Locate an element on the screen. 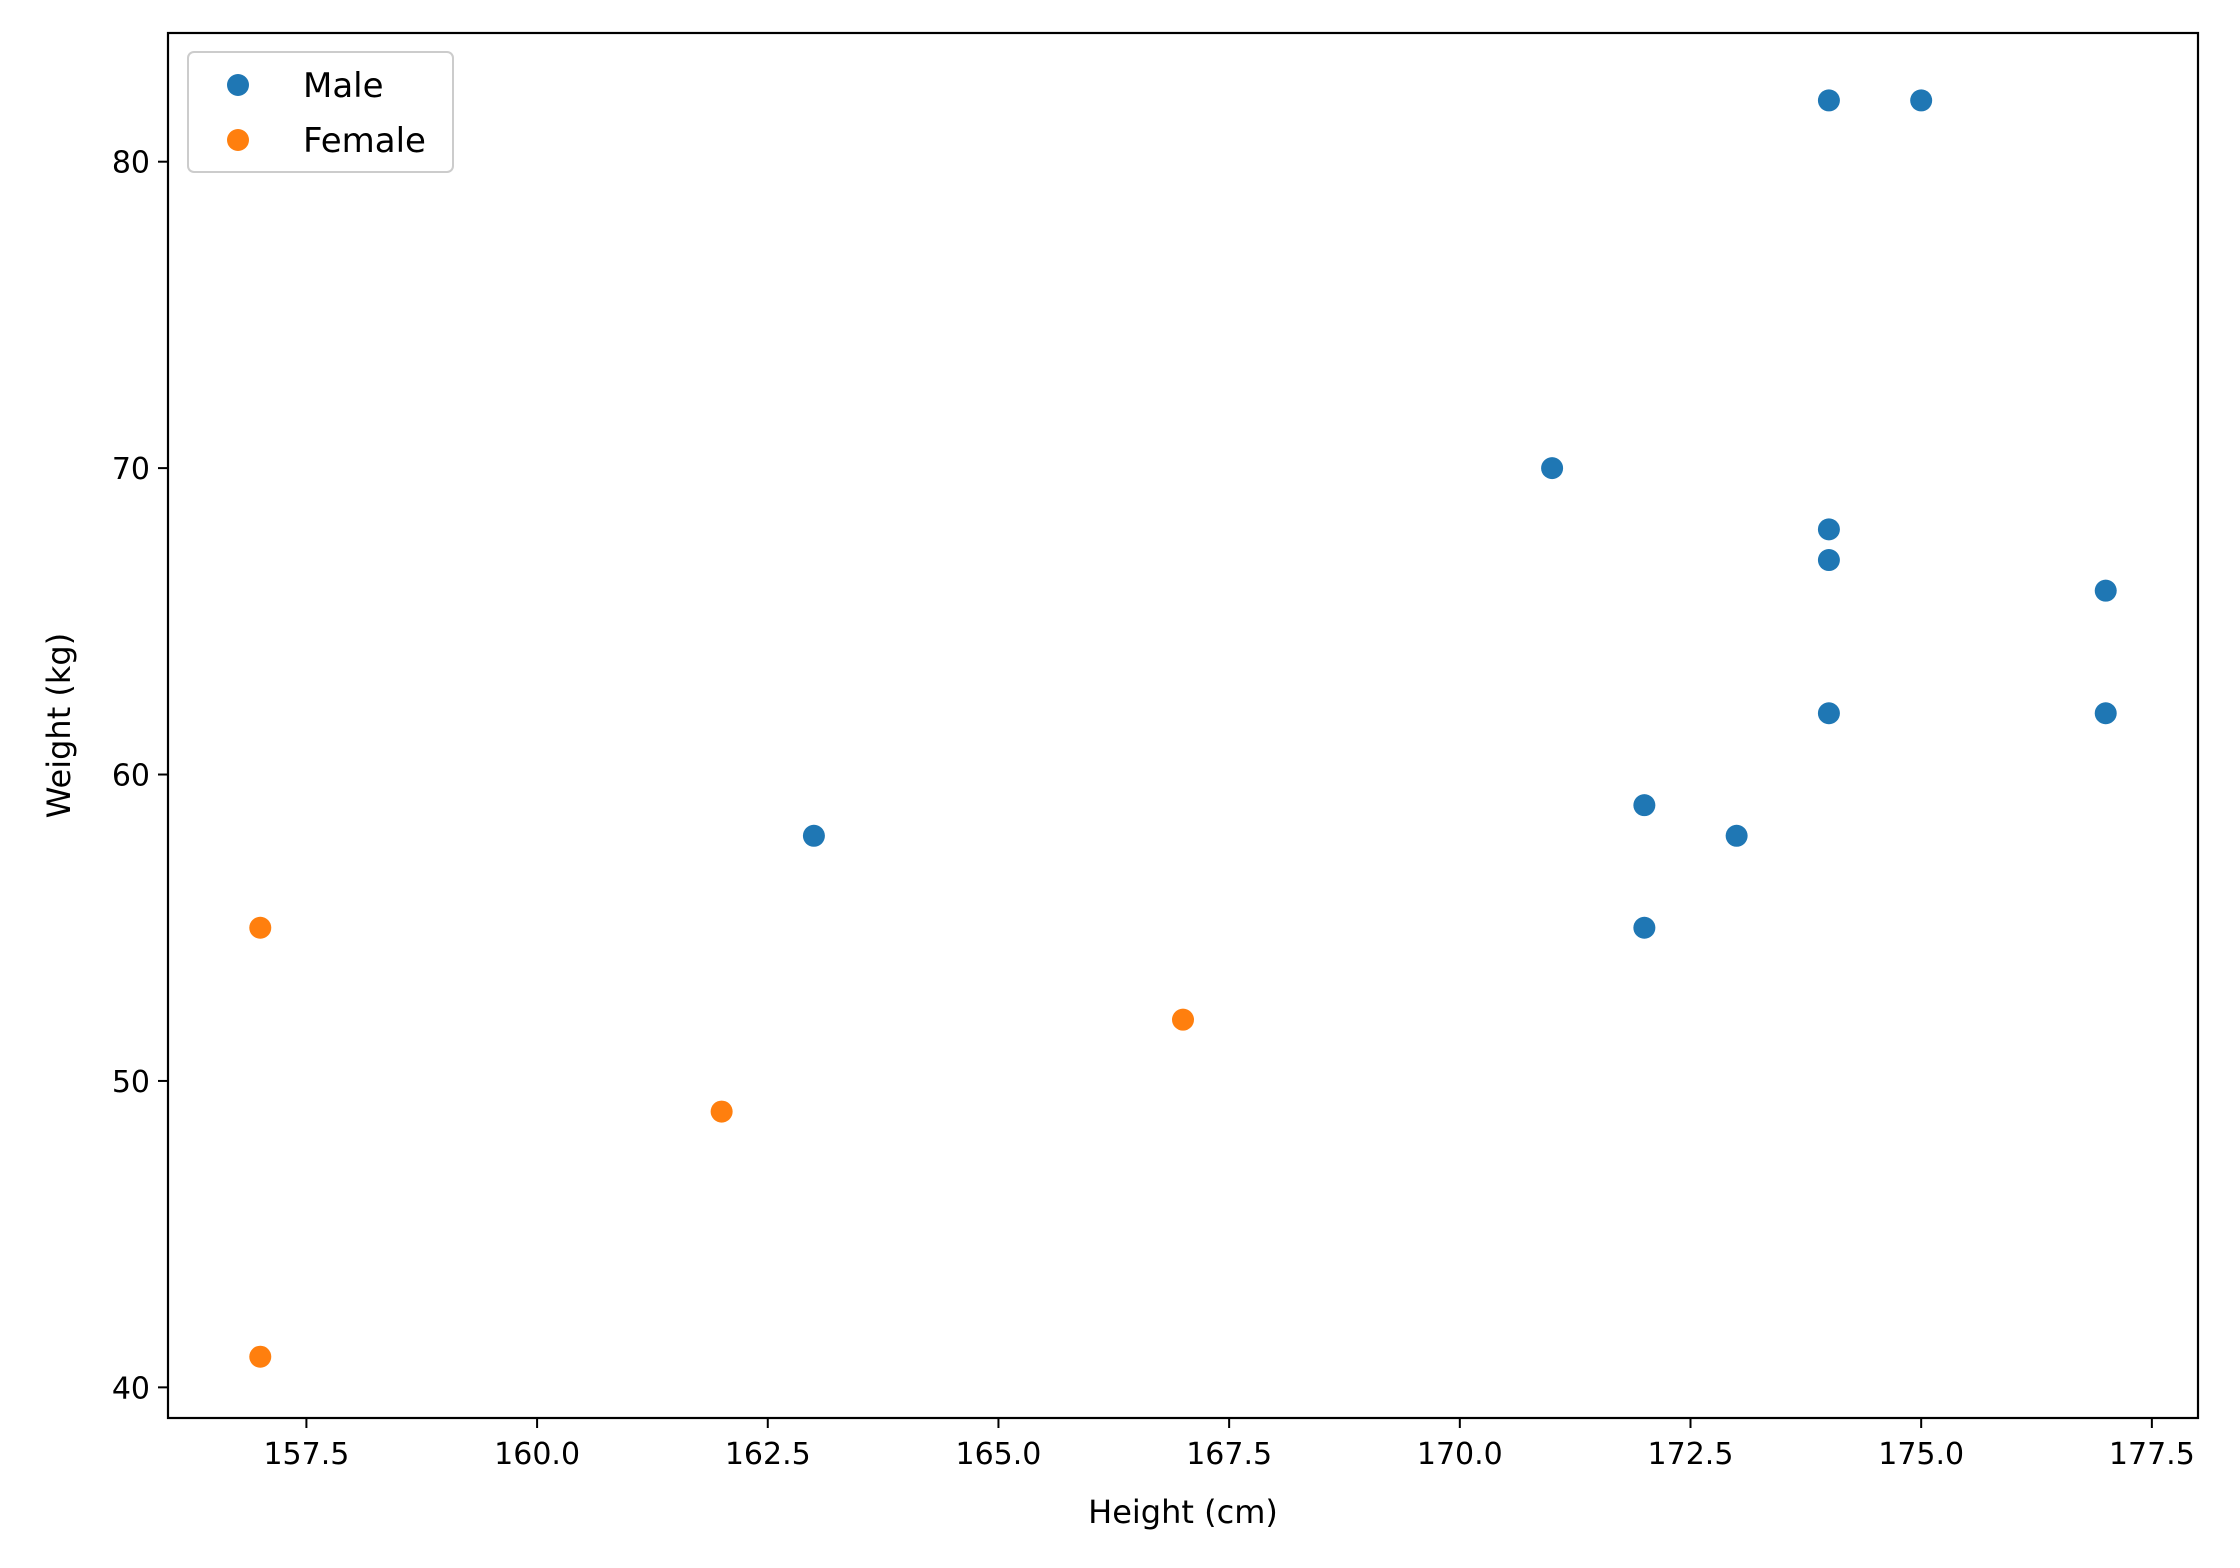  y-axis: 40 50 60 70 80 is located at coordinates (140, 776).